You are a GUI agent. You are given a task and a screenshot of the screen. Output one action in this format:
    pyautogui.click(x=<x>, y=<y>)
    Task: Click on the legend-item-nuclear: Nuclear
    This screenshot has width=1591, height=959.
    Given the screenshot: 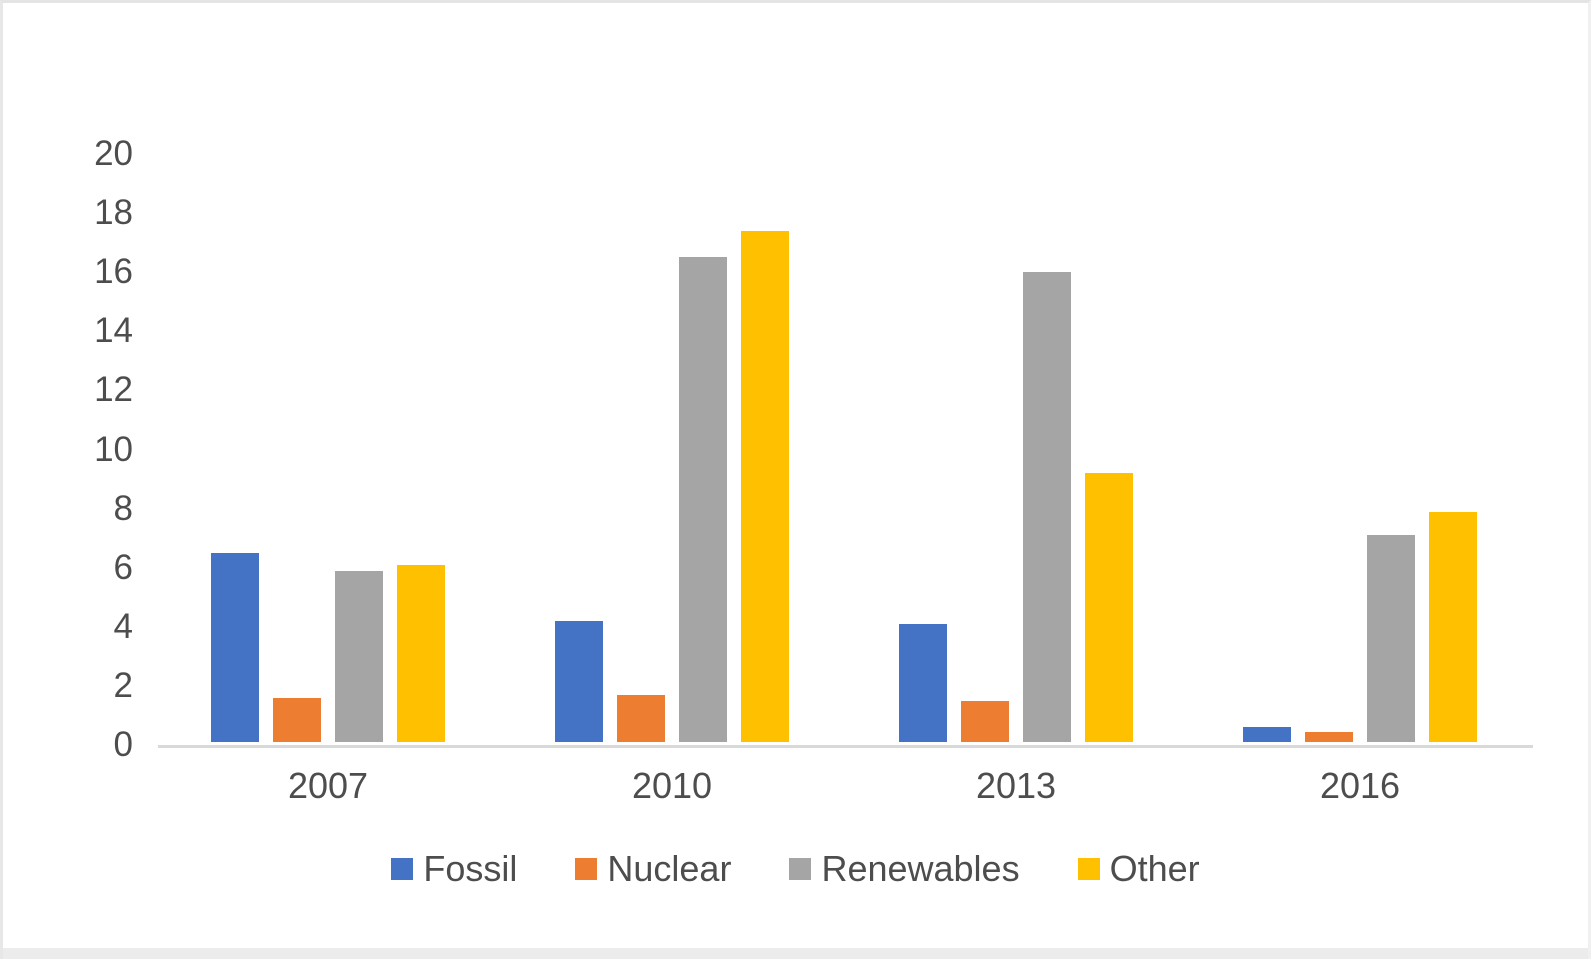 What is the action you would take?
    pyautogui.click(x=653, y=869)
    